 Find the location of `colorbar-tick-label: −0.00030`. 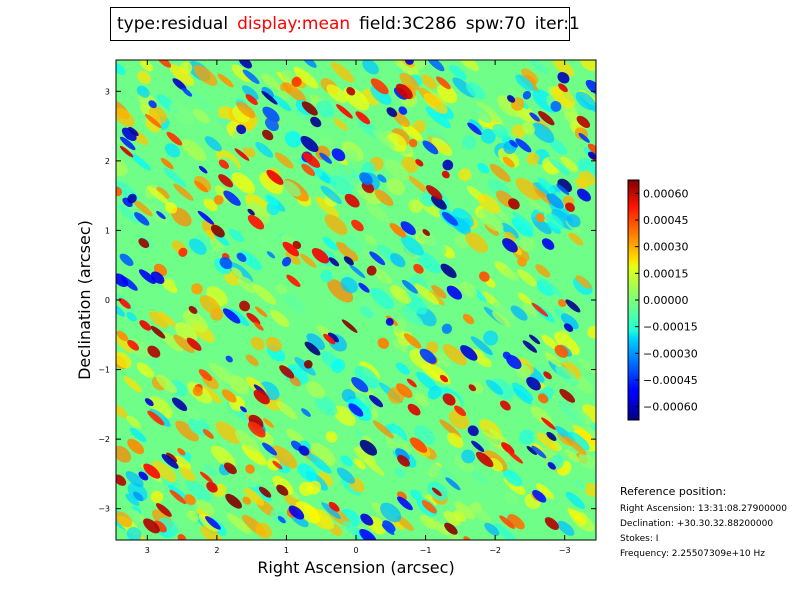

colorbar-tick-label: −0.00030 is located at coordinates (670, 353).